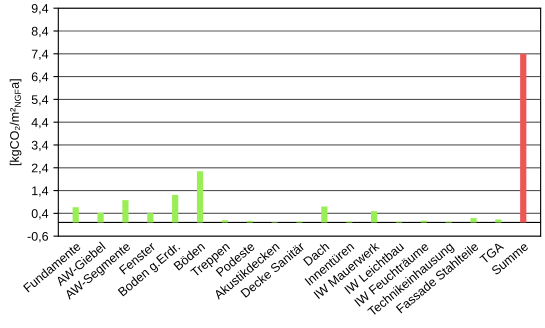 The width and height of the screenshot is (545, 328). Describe the element at coordinates (40, 123) in the screenshot. I see `y-tick-label: 4,4` at that location.